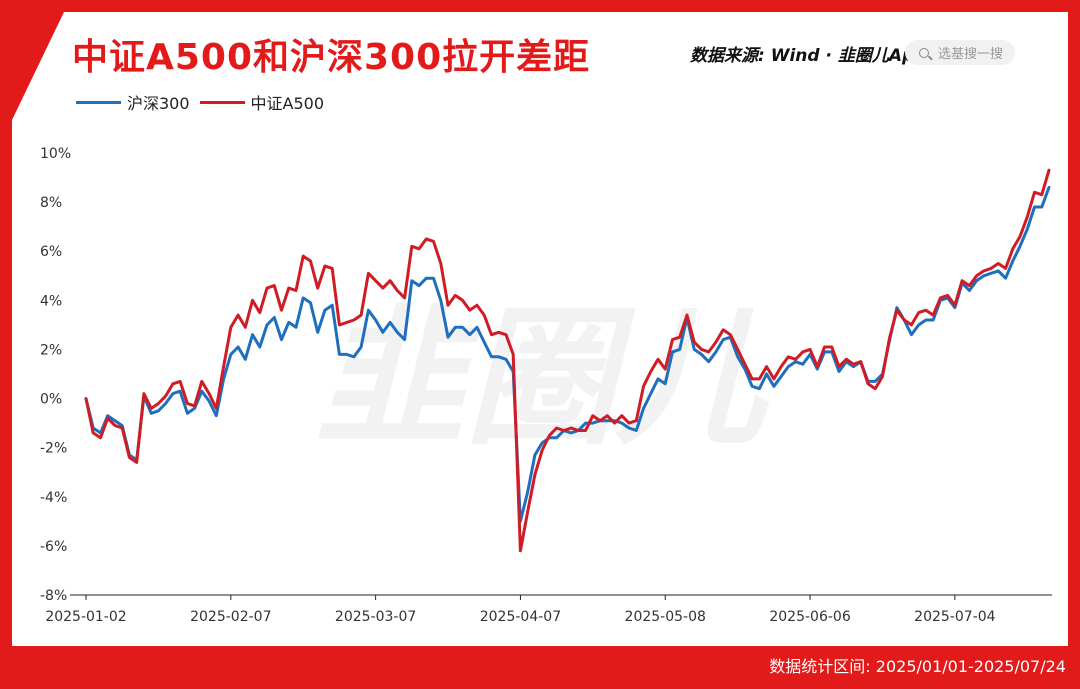  Describe the element at coordinates (230, 617) in the screenshot. I see `x-tick-label: 2025-02-07` at that location.